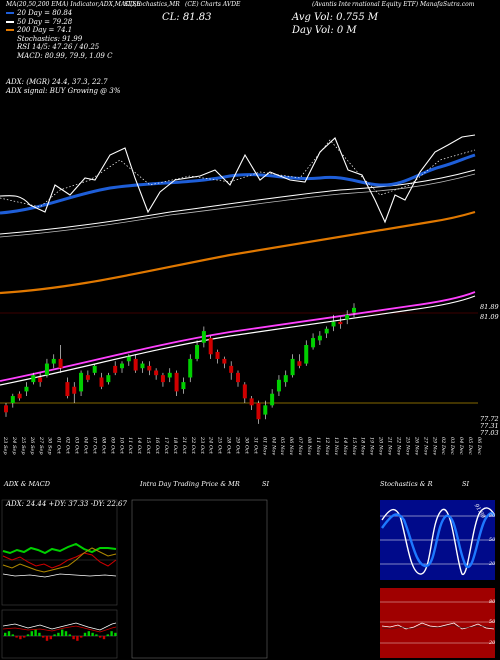  I want to click on date-tick-label: 15 Nov, so click(354, 446).